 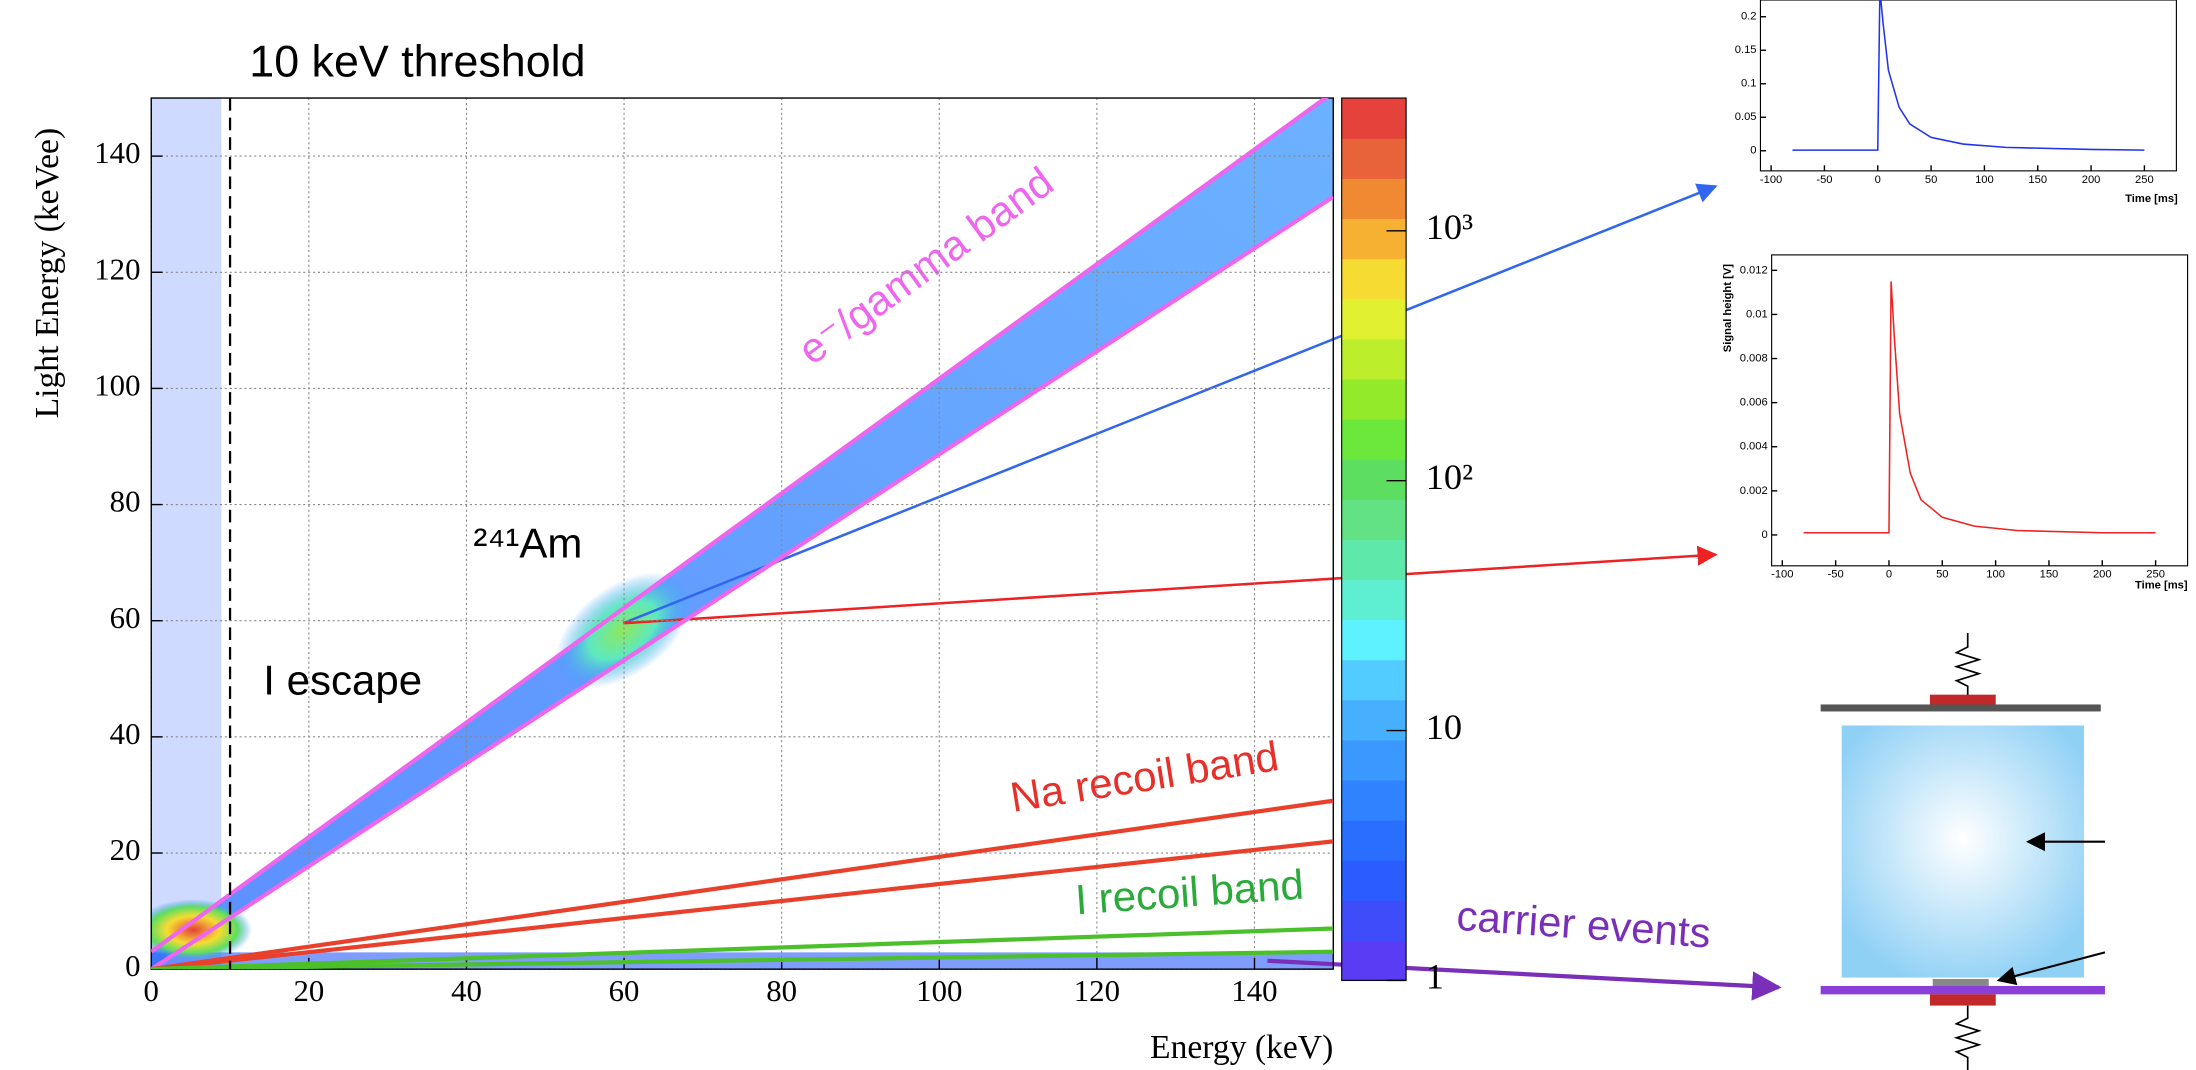 I want to click on y-tick-label: 40, so click(x=125, y=734).